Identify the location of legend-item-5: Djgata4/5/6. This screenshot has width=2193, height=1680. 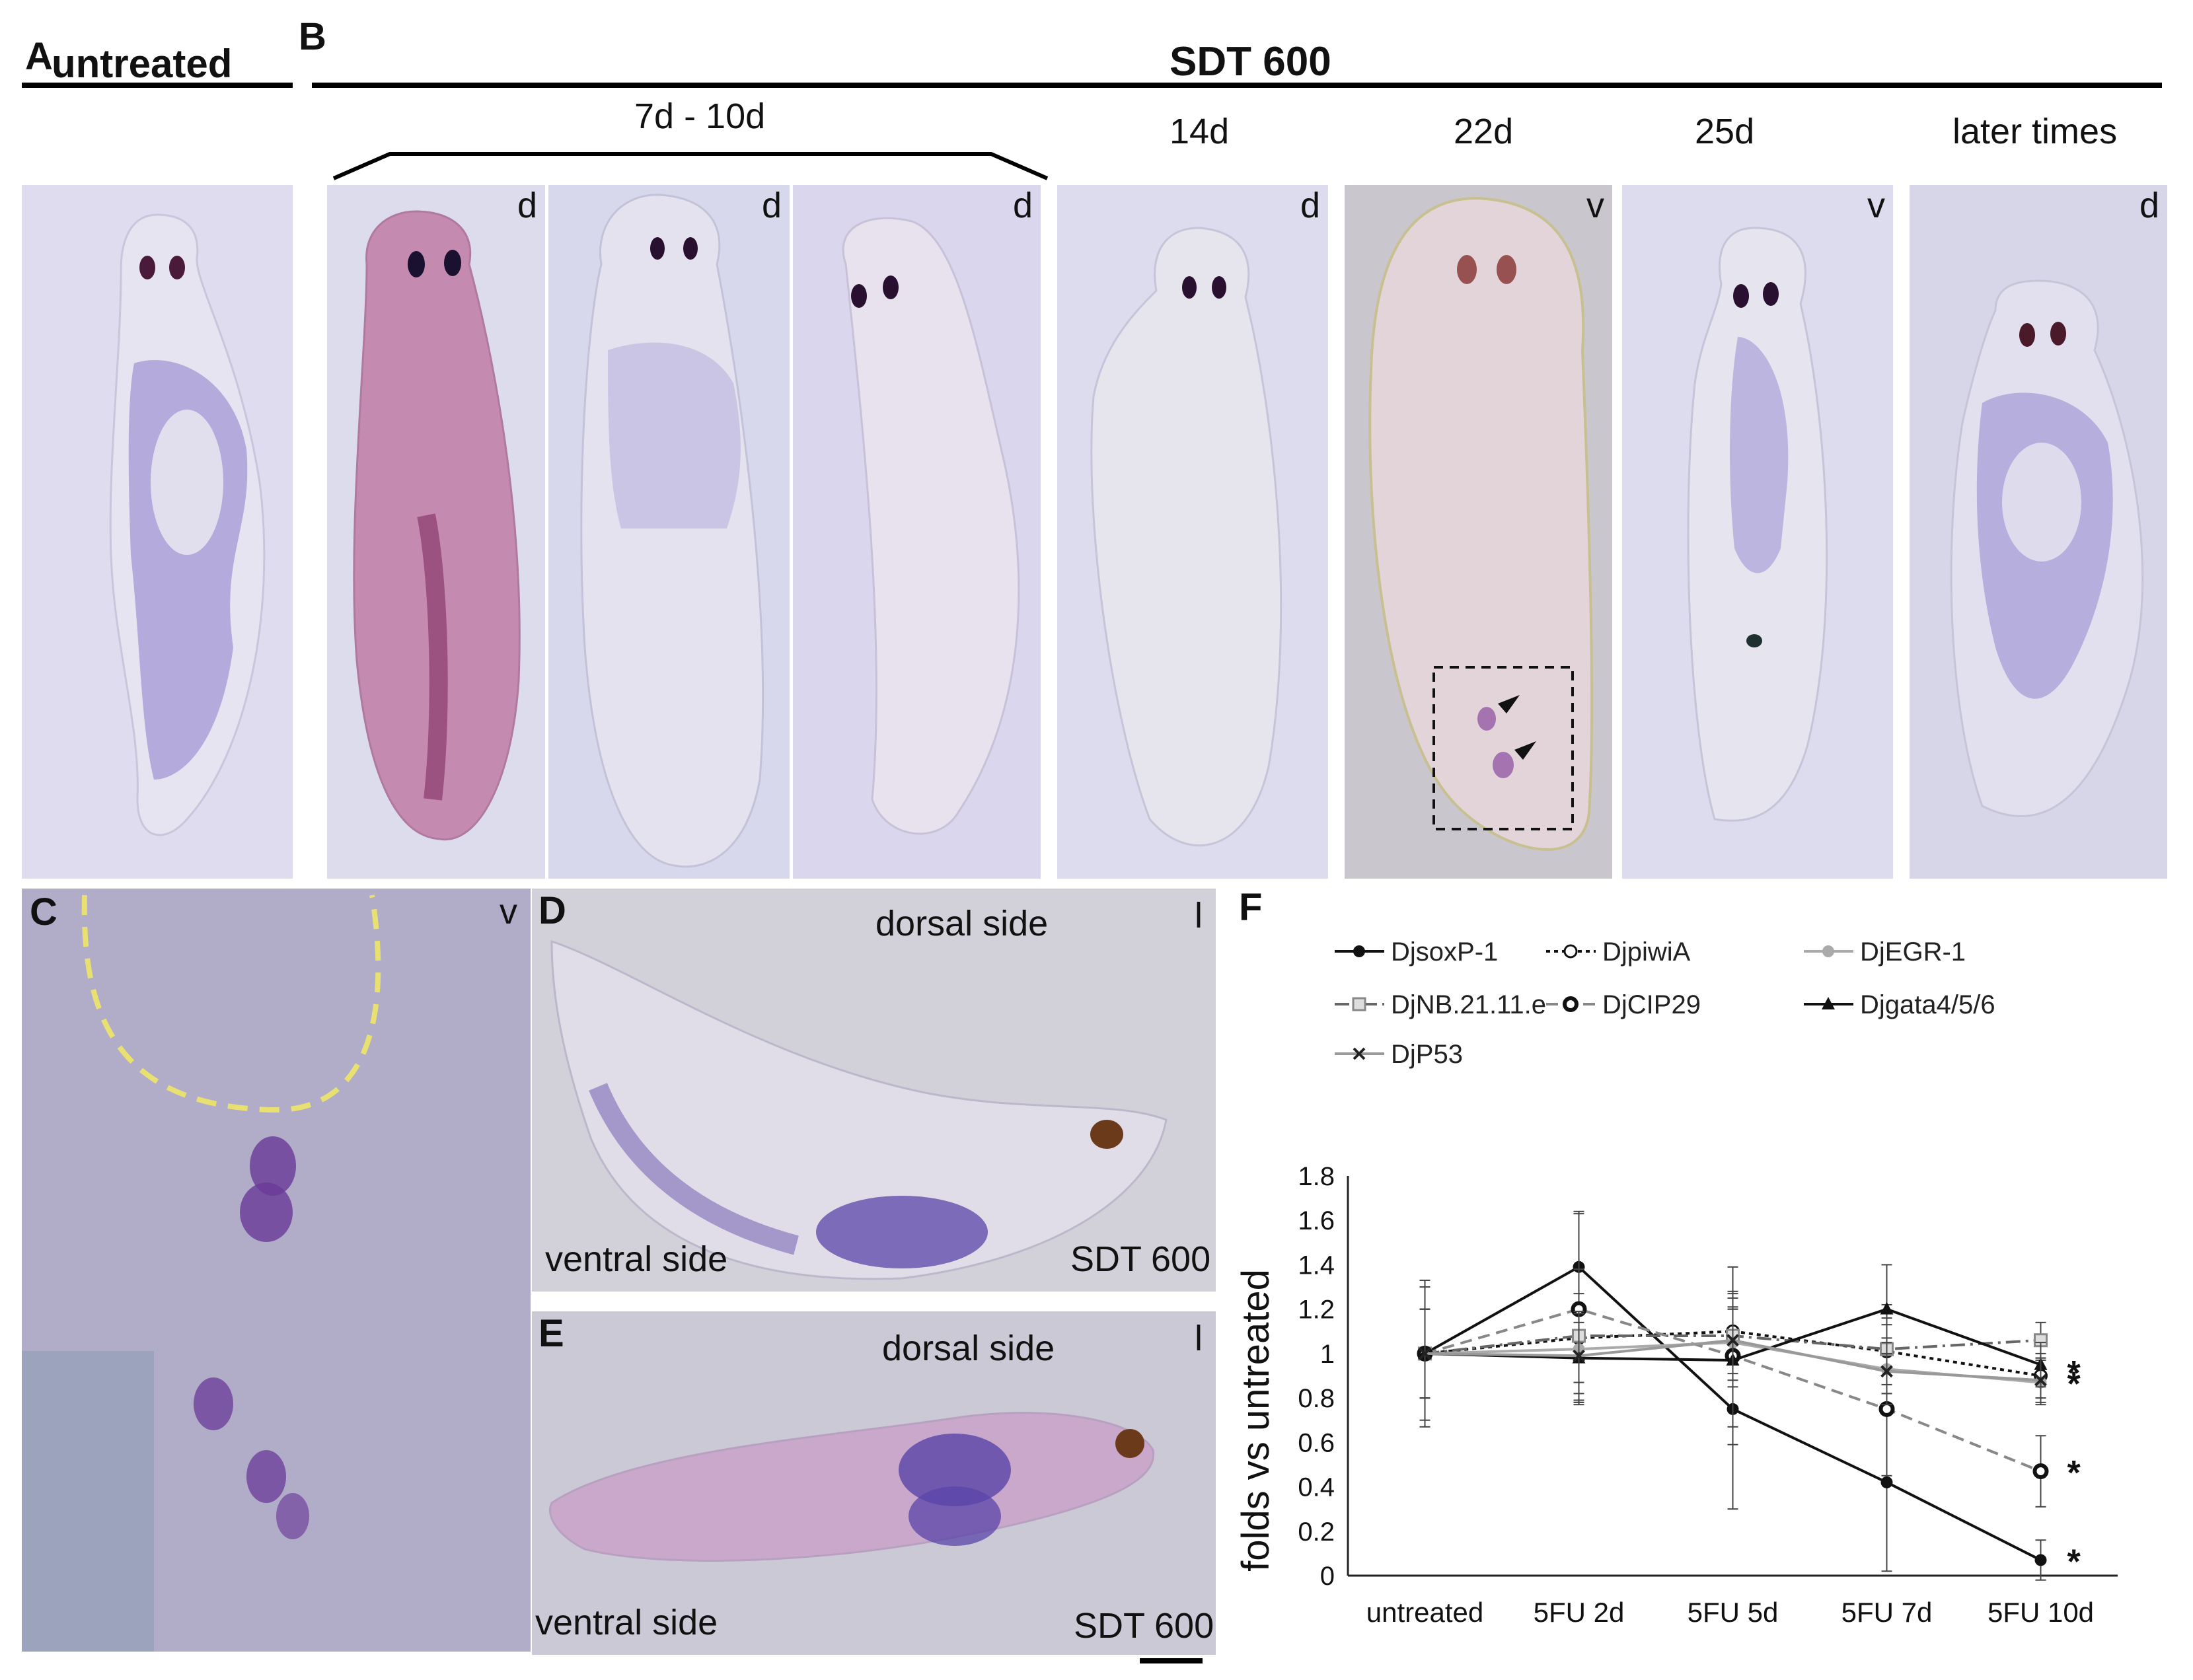
(1899, 1004).